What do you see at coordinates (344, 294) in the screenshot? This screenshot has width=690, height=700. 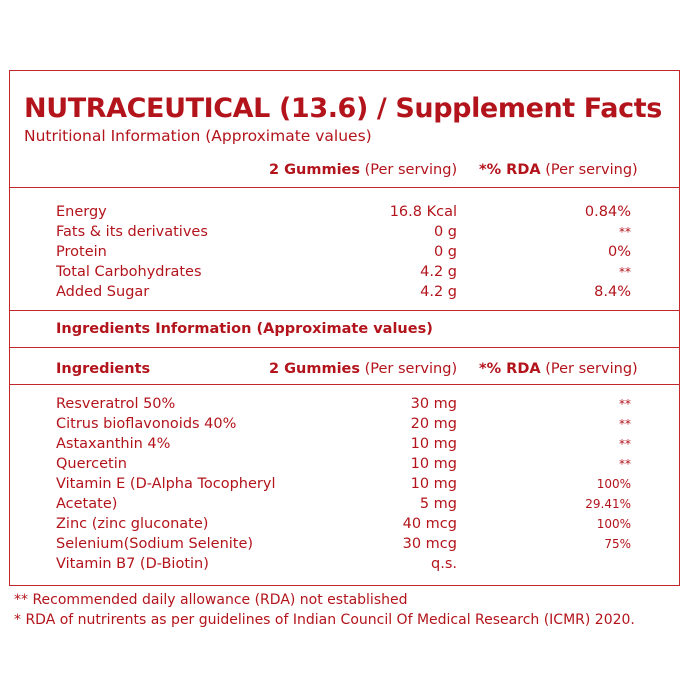 I see `table-row: Added Sugar 4.2 g 8.4%` at bounding box center [344, 294].